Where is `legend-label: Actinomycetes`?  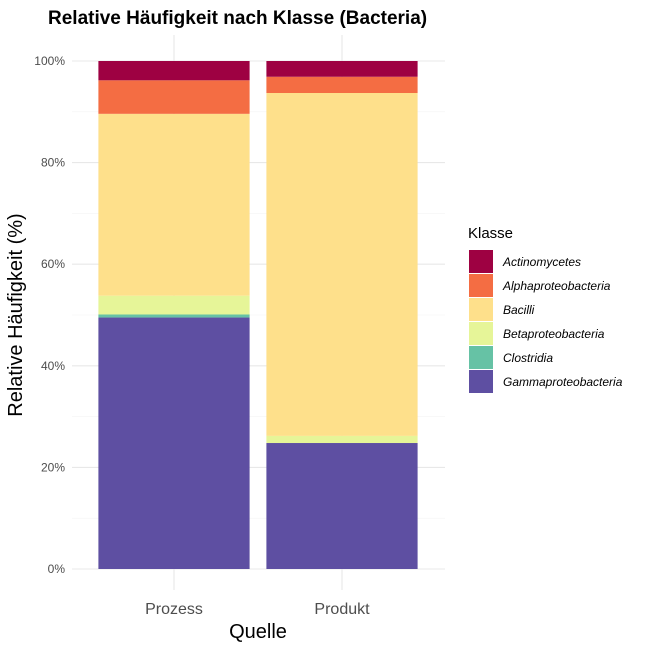
legend-label: Actinomycetes is located at coordinates (541, 262).